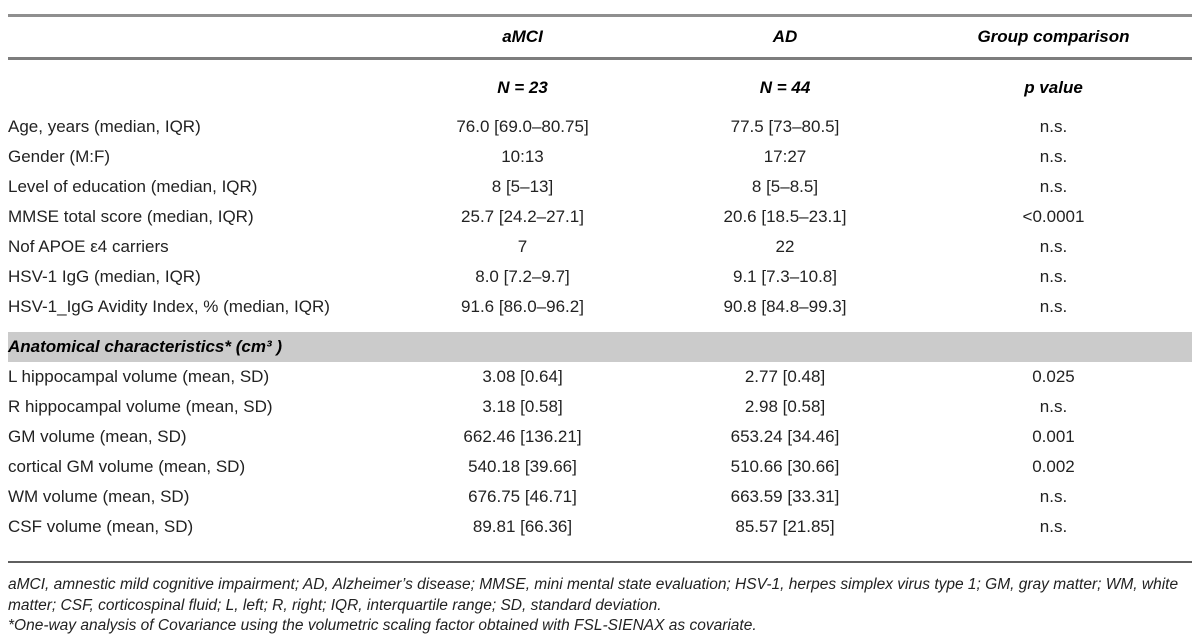  What do you see at coordinates (1053, 37) in the screenshot?
I see `col-header-group-comparison: Group comparison` at bounding box center [1053, 37].